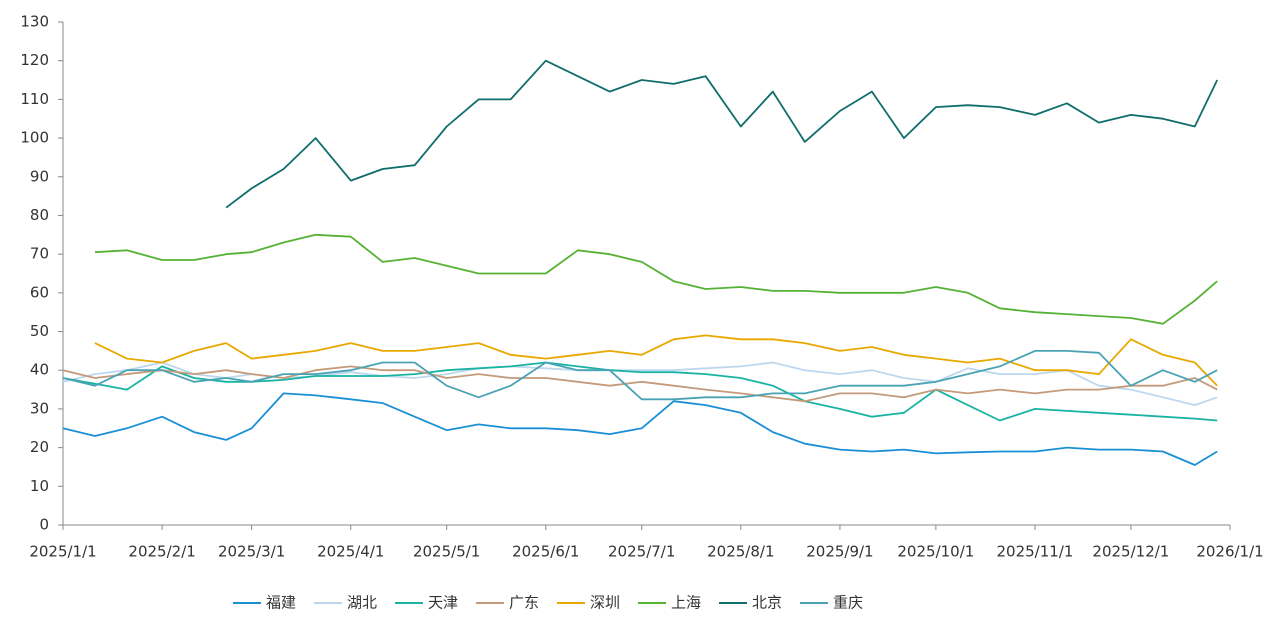  Describe the element at coordinates (34, 99) in the screenshot. I see `y-tick-label: 110` at that location.